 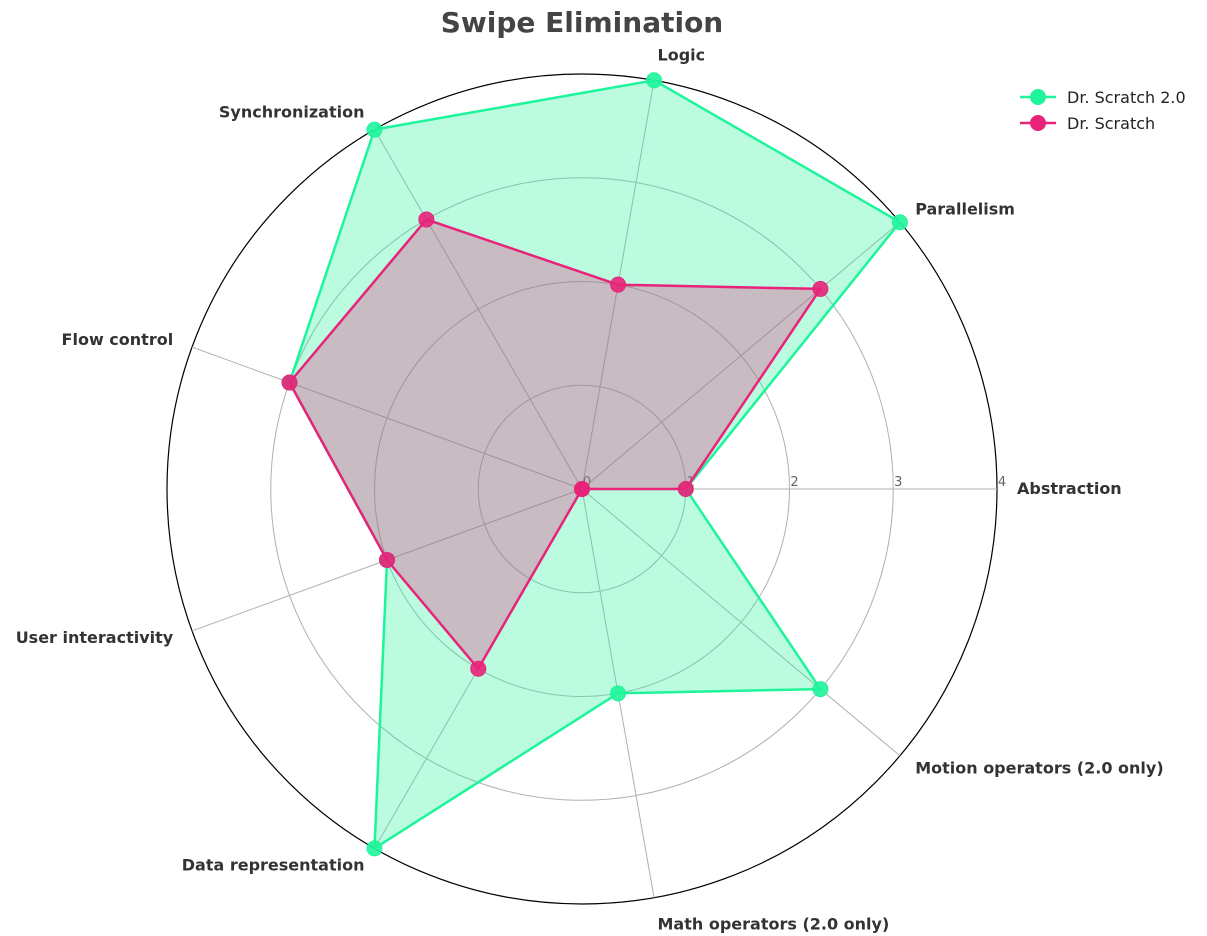 I want to click on radial-tick-label: 2, so click(x=794, y=482).